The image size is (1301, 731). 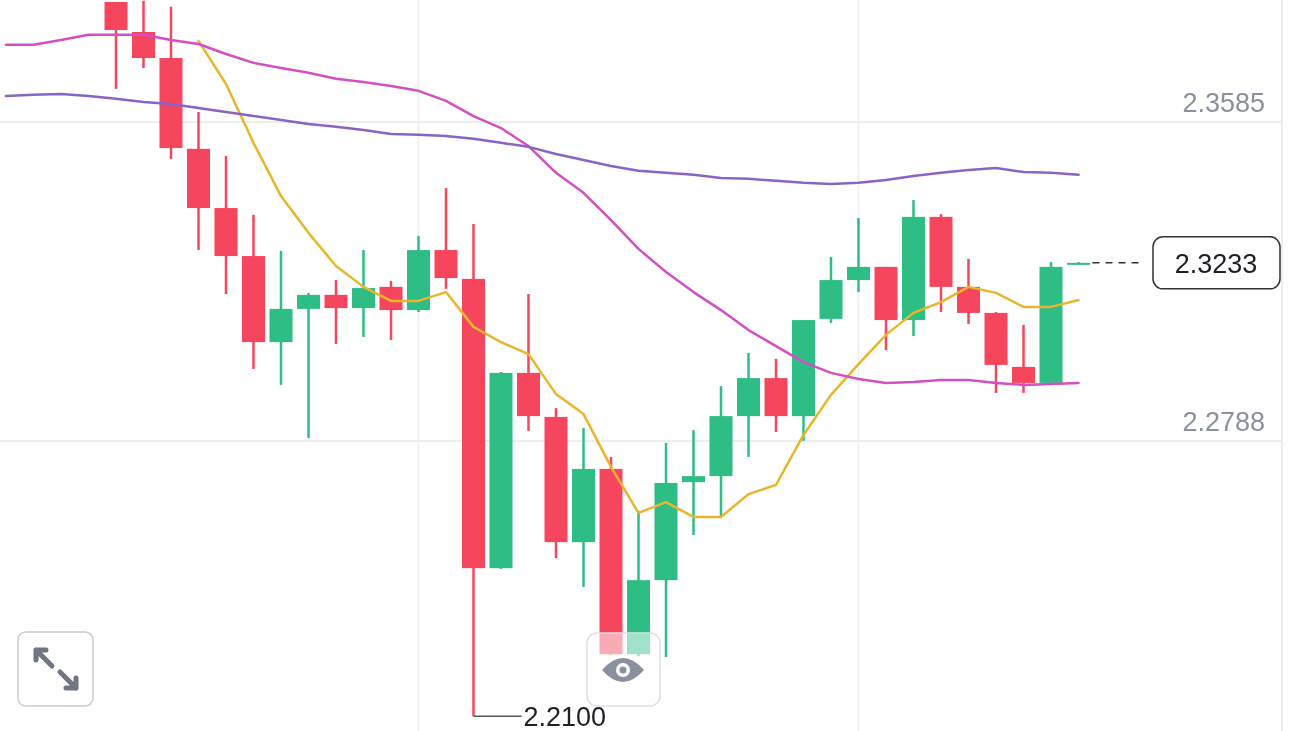 What do you see at coordinates (1216, 263) in the screenshot?
I see `ref-line-label: 2.3233` at bounding box center [1216, 263].